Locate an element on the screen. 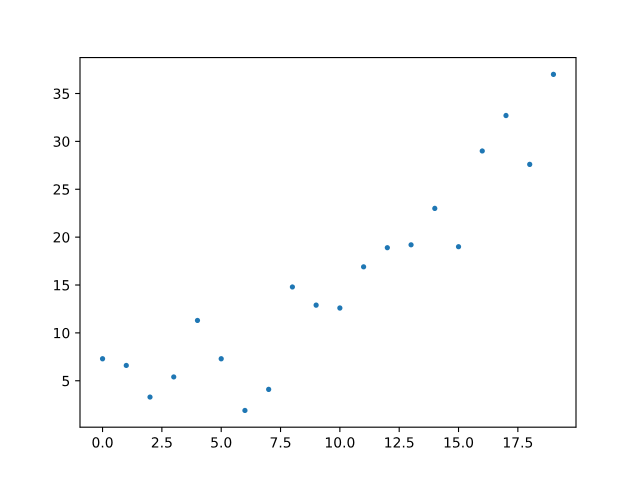 The height and width of the screenshot is (480, 640). x-tick-label: 12.5 is located at coordinates (399, 442).